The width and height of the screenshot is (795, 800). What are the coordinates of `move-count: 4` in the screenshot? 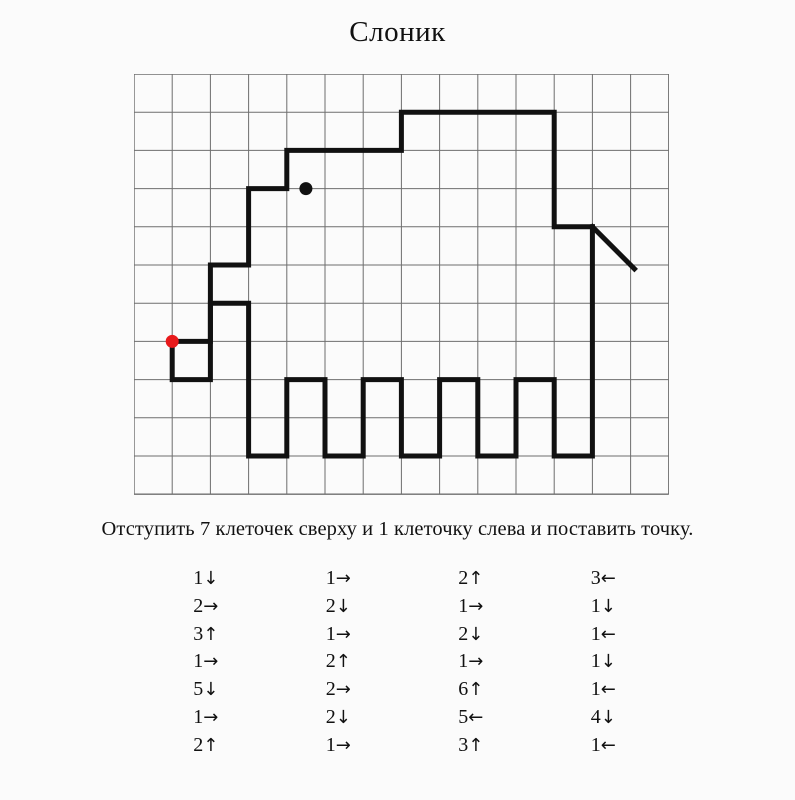 It's located at (595, 716).